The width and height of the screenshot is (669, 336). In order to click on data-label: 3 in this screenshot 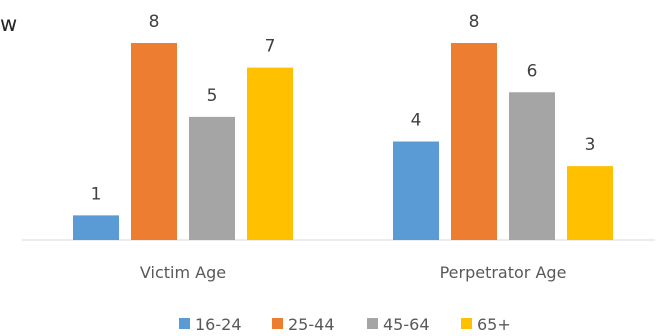, I will do `click(590, 145)`.